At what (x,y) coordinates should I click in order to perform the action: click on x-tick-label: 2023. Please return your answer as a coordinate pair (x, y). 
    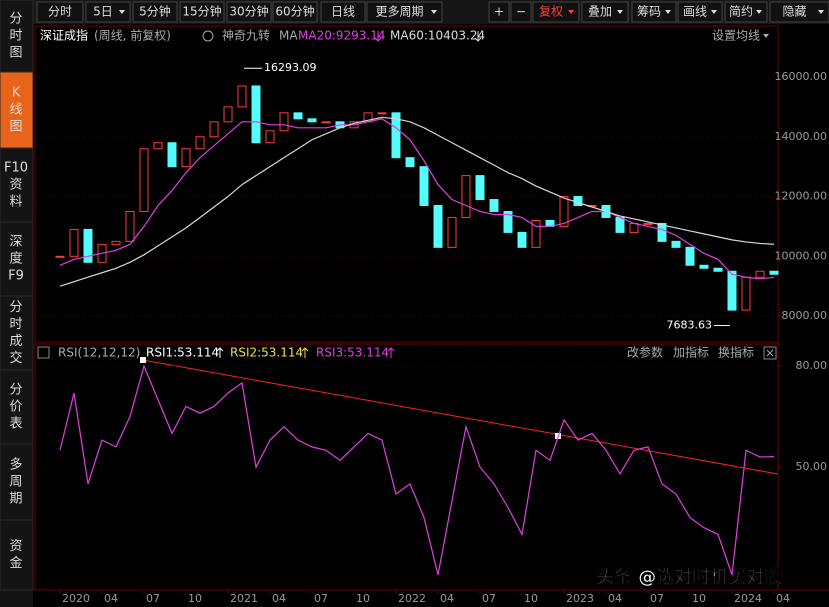
    Looking at the image, I should click on (580, 598).